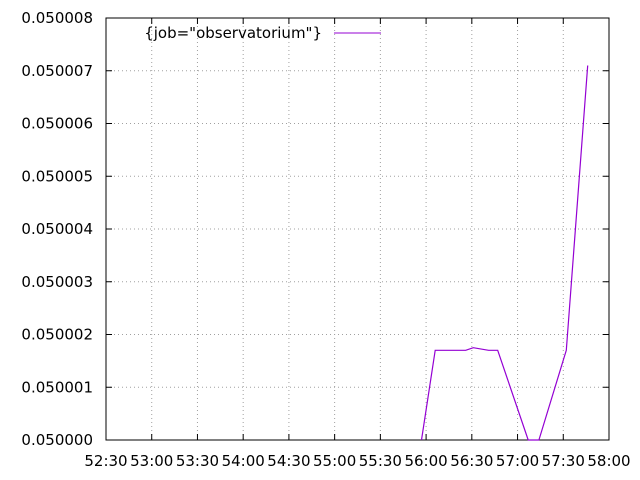 This screenshot has width=640, height=480. What do you see at coordinates (334, 461) in the screenshot?
I see `x-tick-label: 55:00` at bounding box center [334, 461].